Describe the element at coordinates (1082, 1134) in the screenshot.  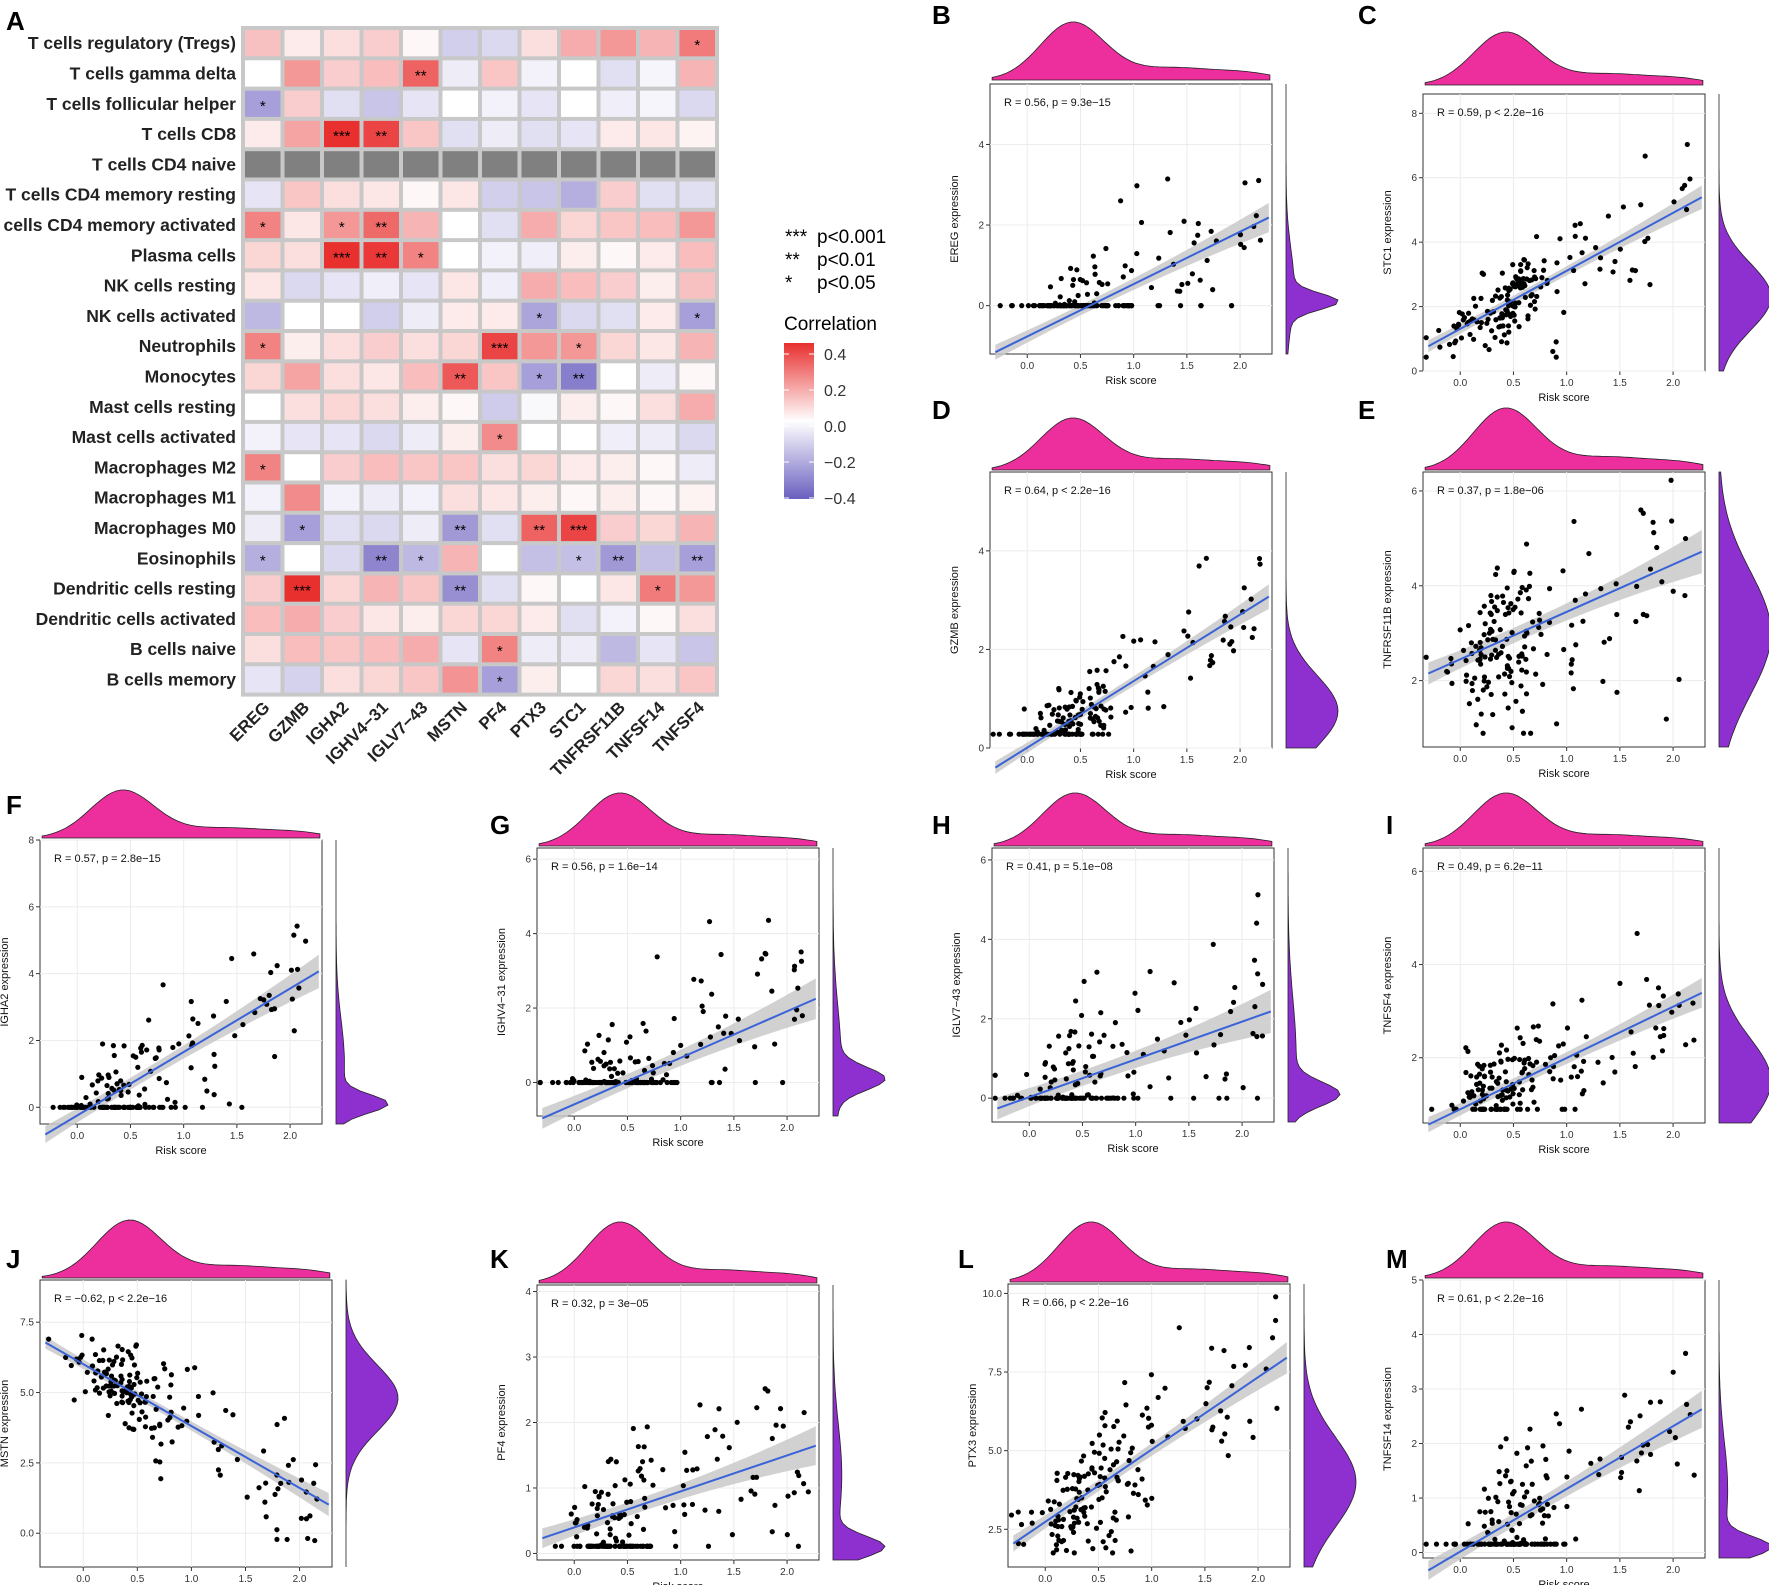
I see `x-tick-label: 0.5` at that location.